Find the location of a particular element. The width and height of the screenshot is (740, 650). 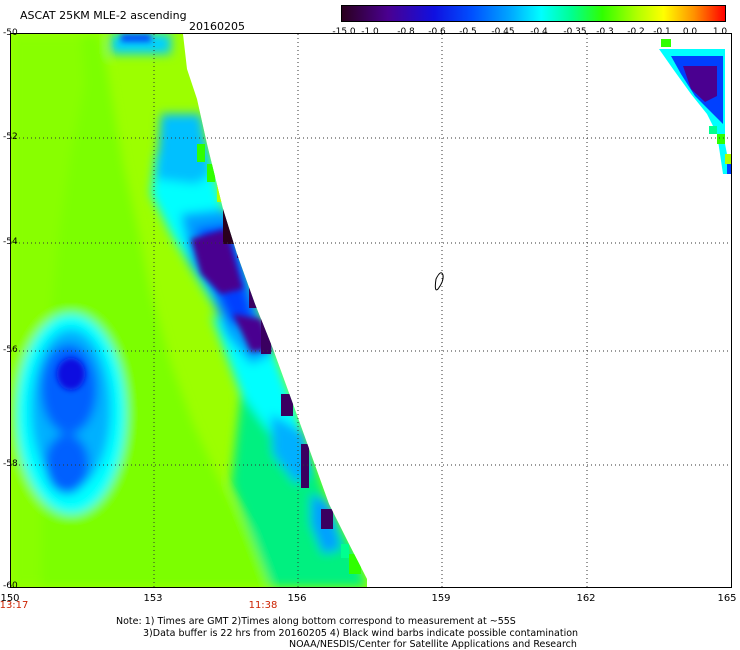

colorbar-label-0: -15.0 is located at coordinates (344, 32).